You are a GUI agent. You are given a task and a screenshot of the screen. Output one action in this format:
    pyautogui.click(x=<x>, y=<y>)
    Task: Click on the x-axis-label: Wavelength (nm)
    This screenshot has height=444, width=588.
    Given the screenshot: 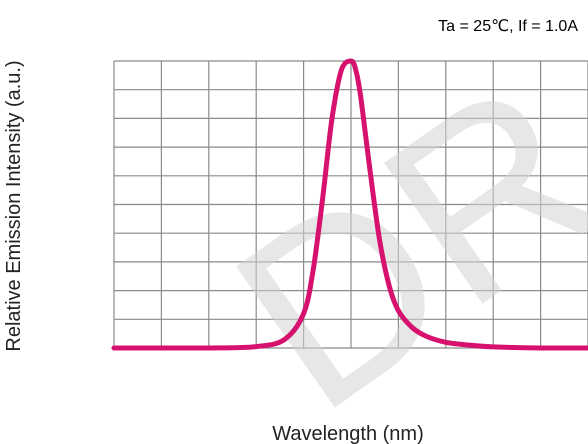 What is the action you would take?
    pyautogui.click(x=348, y=433)
    